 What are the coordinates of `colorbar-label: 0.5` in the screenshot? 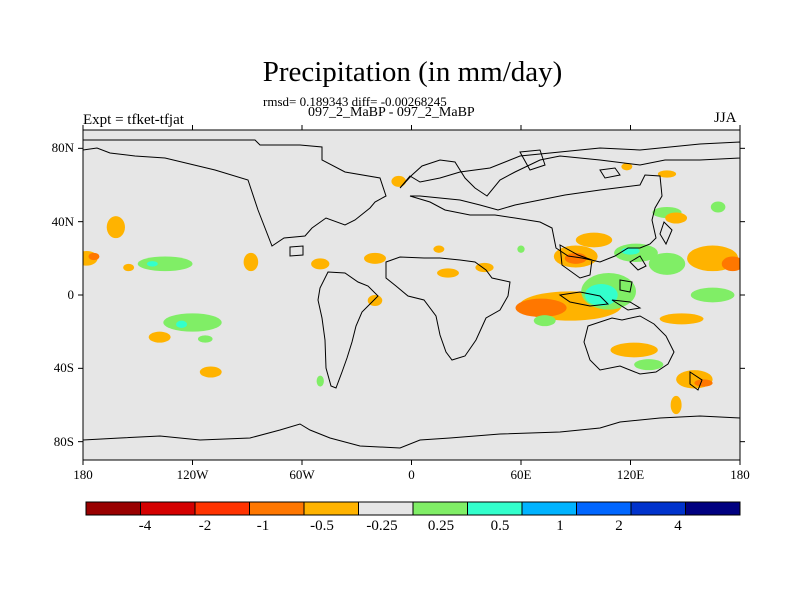 It's located at (500, 526).